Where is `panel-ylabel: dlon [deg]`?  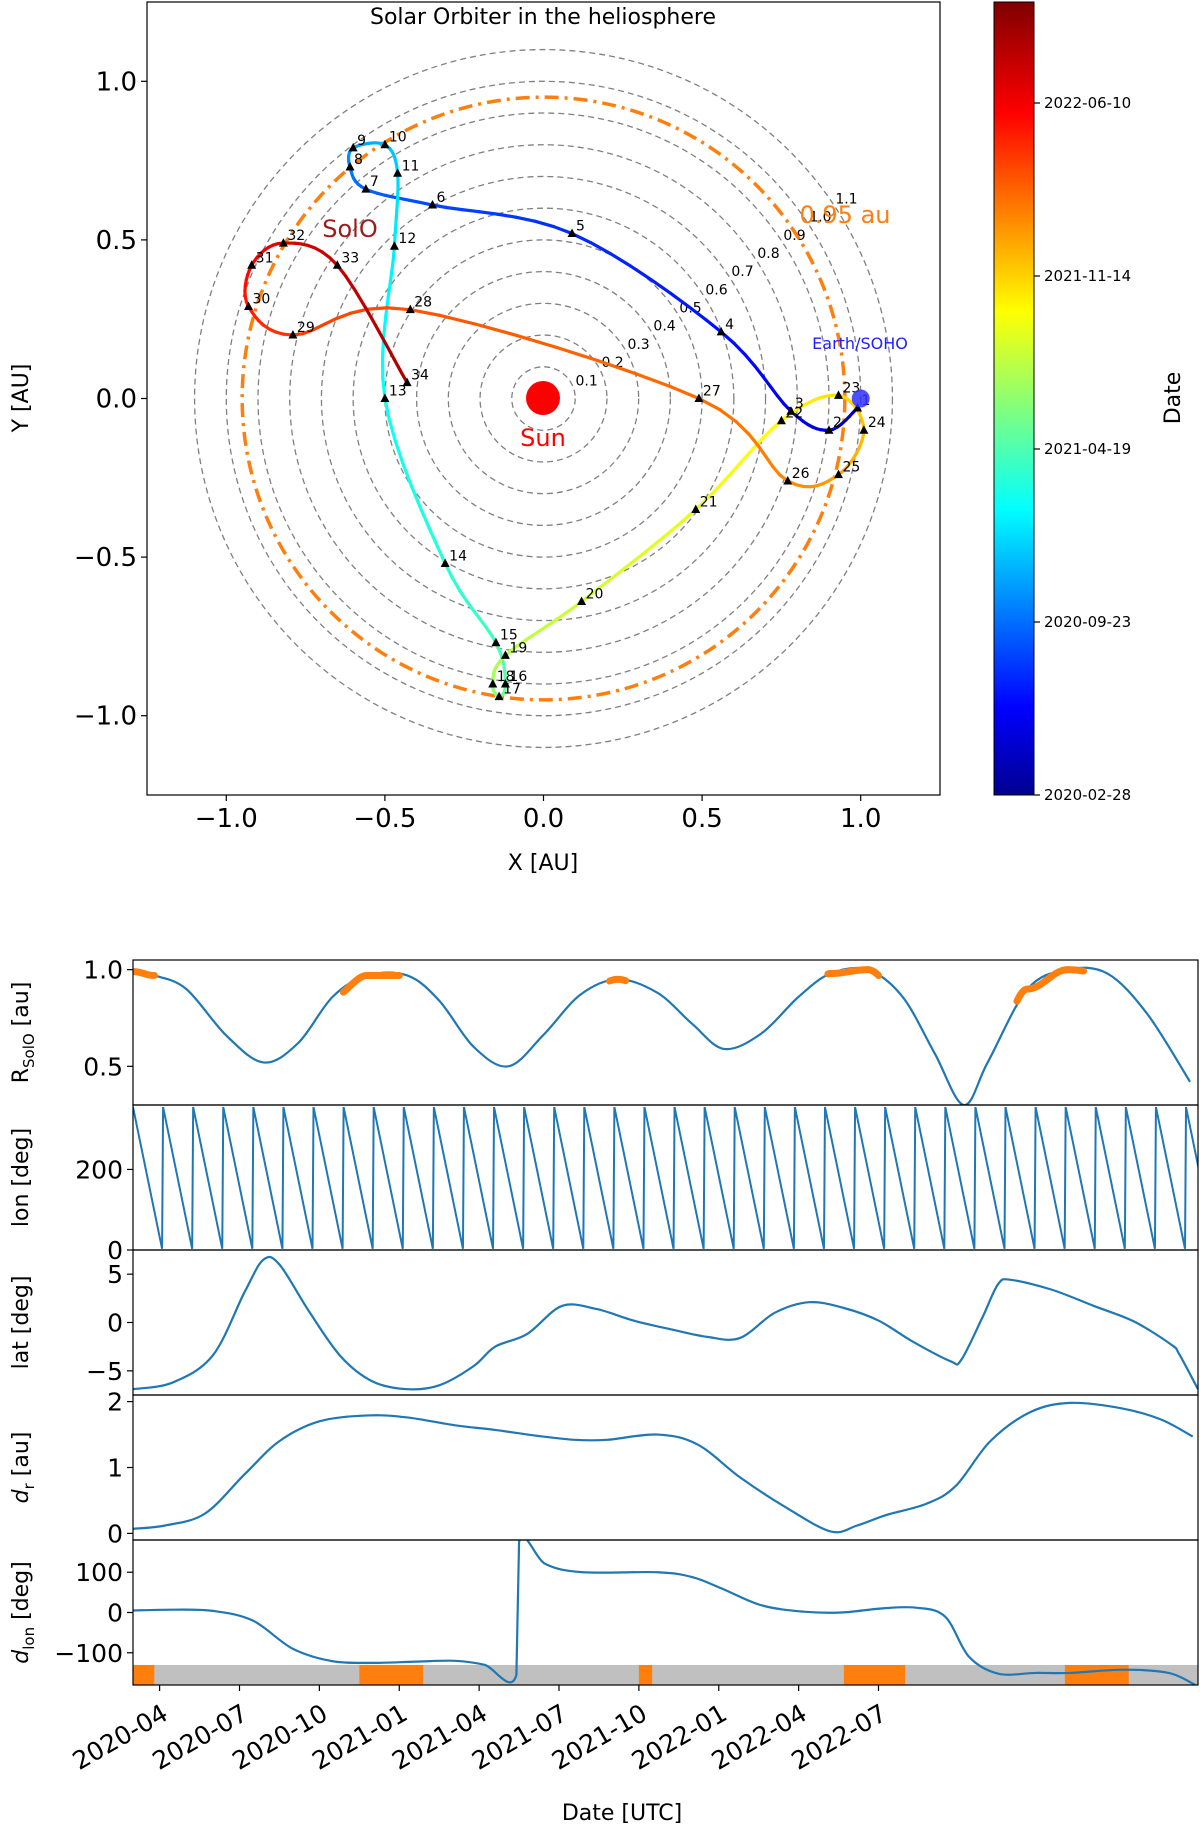
panel-ylabel: dlon [deg] is located at coordinates (23, 1612).